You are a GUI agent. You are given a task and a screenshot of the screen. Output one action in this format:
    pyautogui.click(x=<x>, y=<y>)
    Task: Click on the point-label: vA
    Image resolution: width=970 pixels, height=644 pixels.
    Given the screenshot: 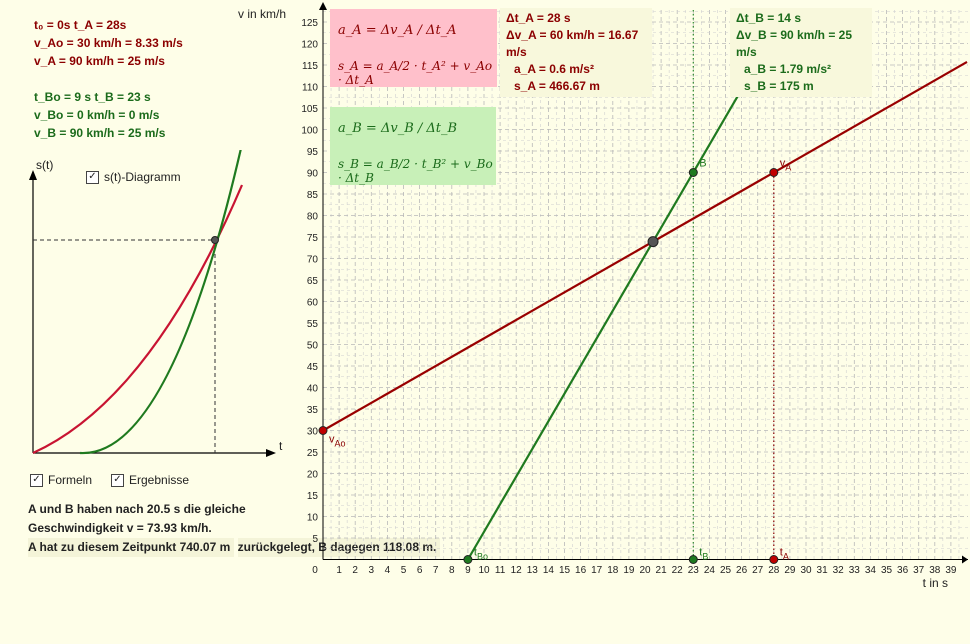 What is the action you would take?
    pyautogui.click(x=786, y=165)
    